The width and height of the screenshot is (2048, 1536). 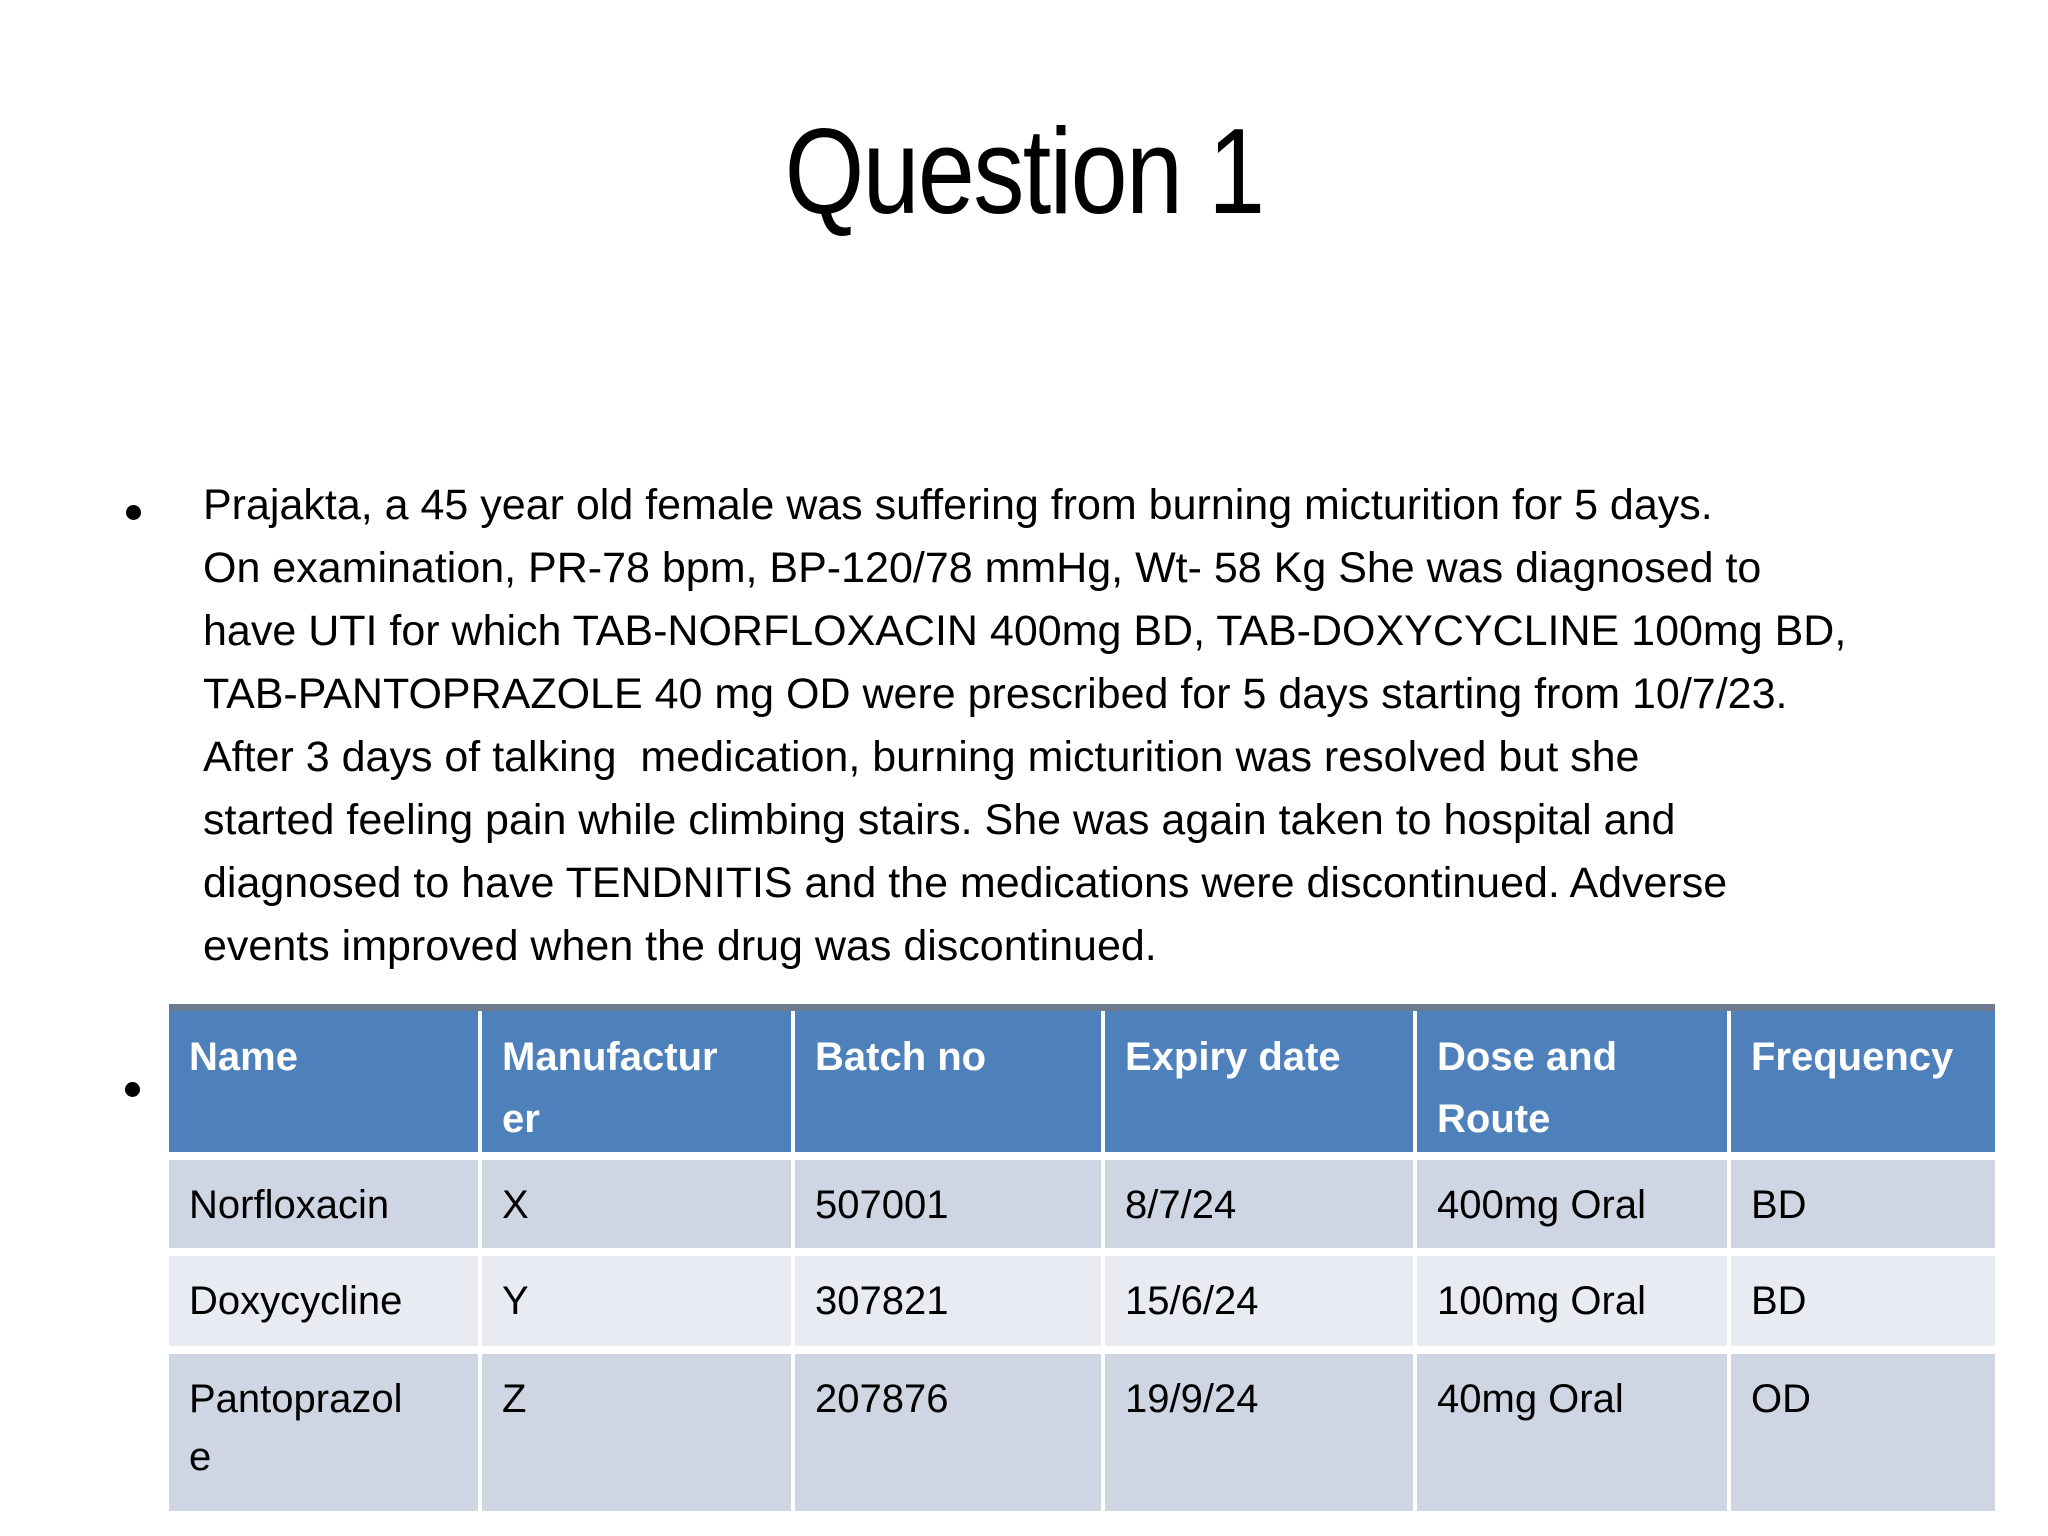 What do you see at coordinates (948, 1301) in the screenshot?
I see `table-cell-batch-no: 307821` at bounding box center [948, 1301].